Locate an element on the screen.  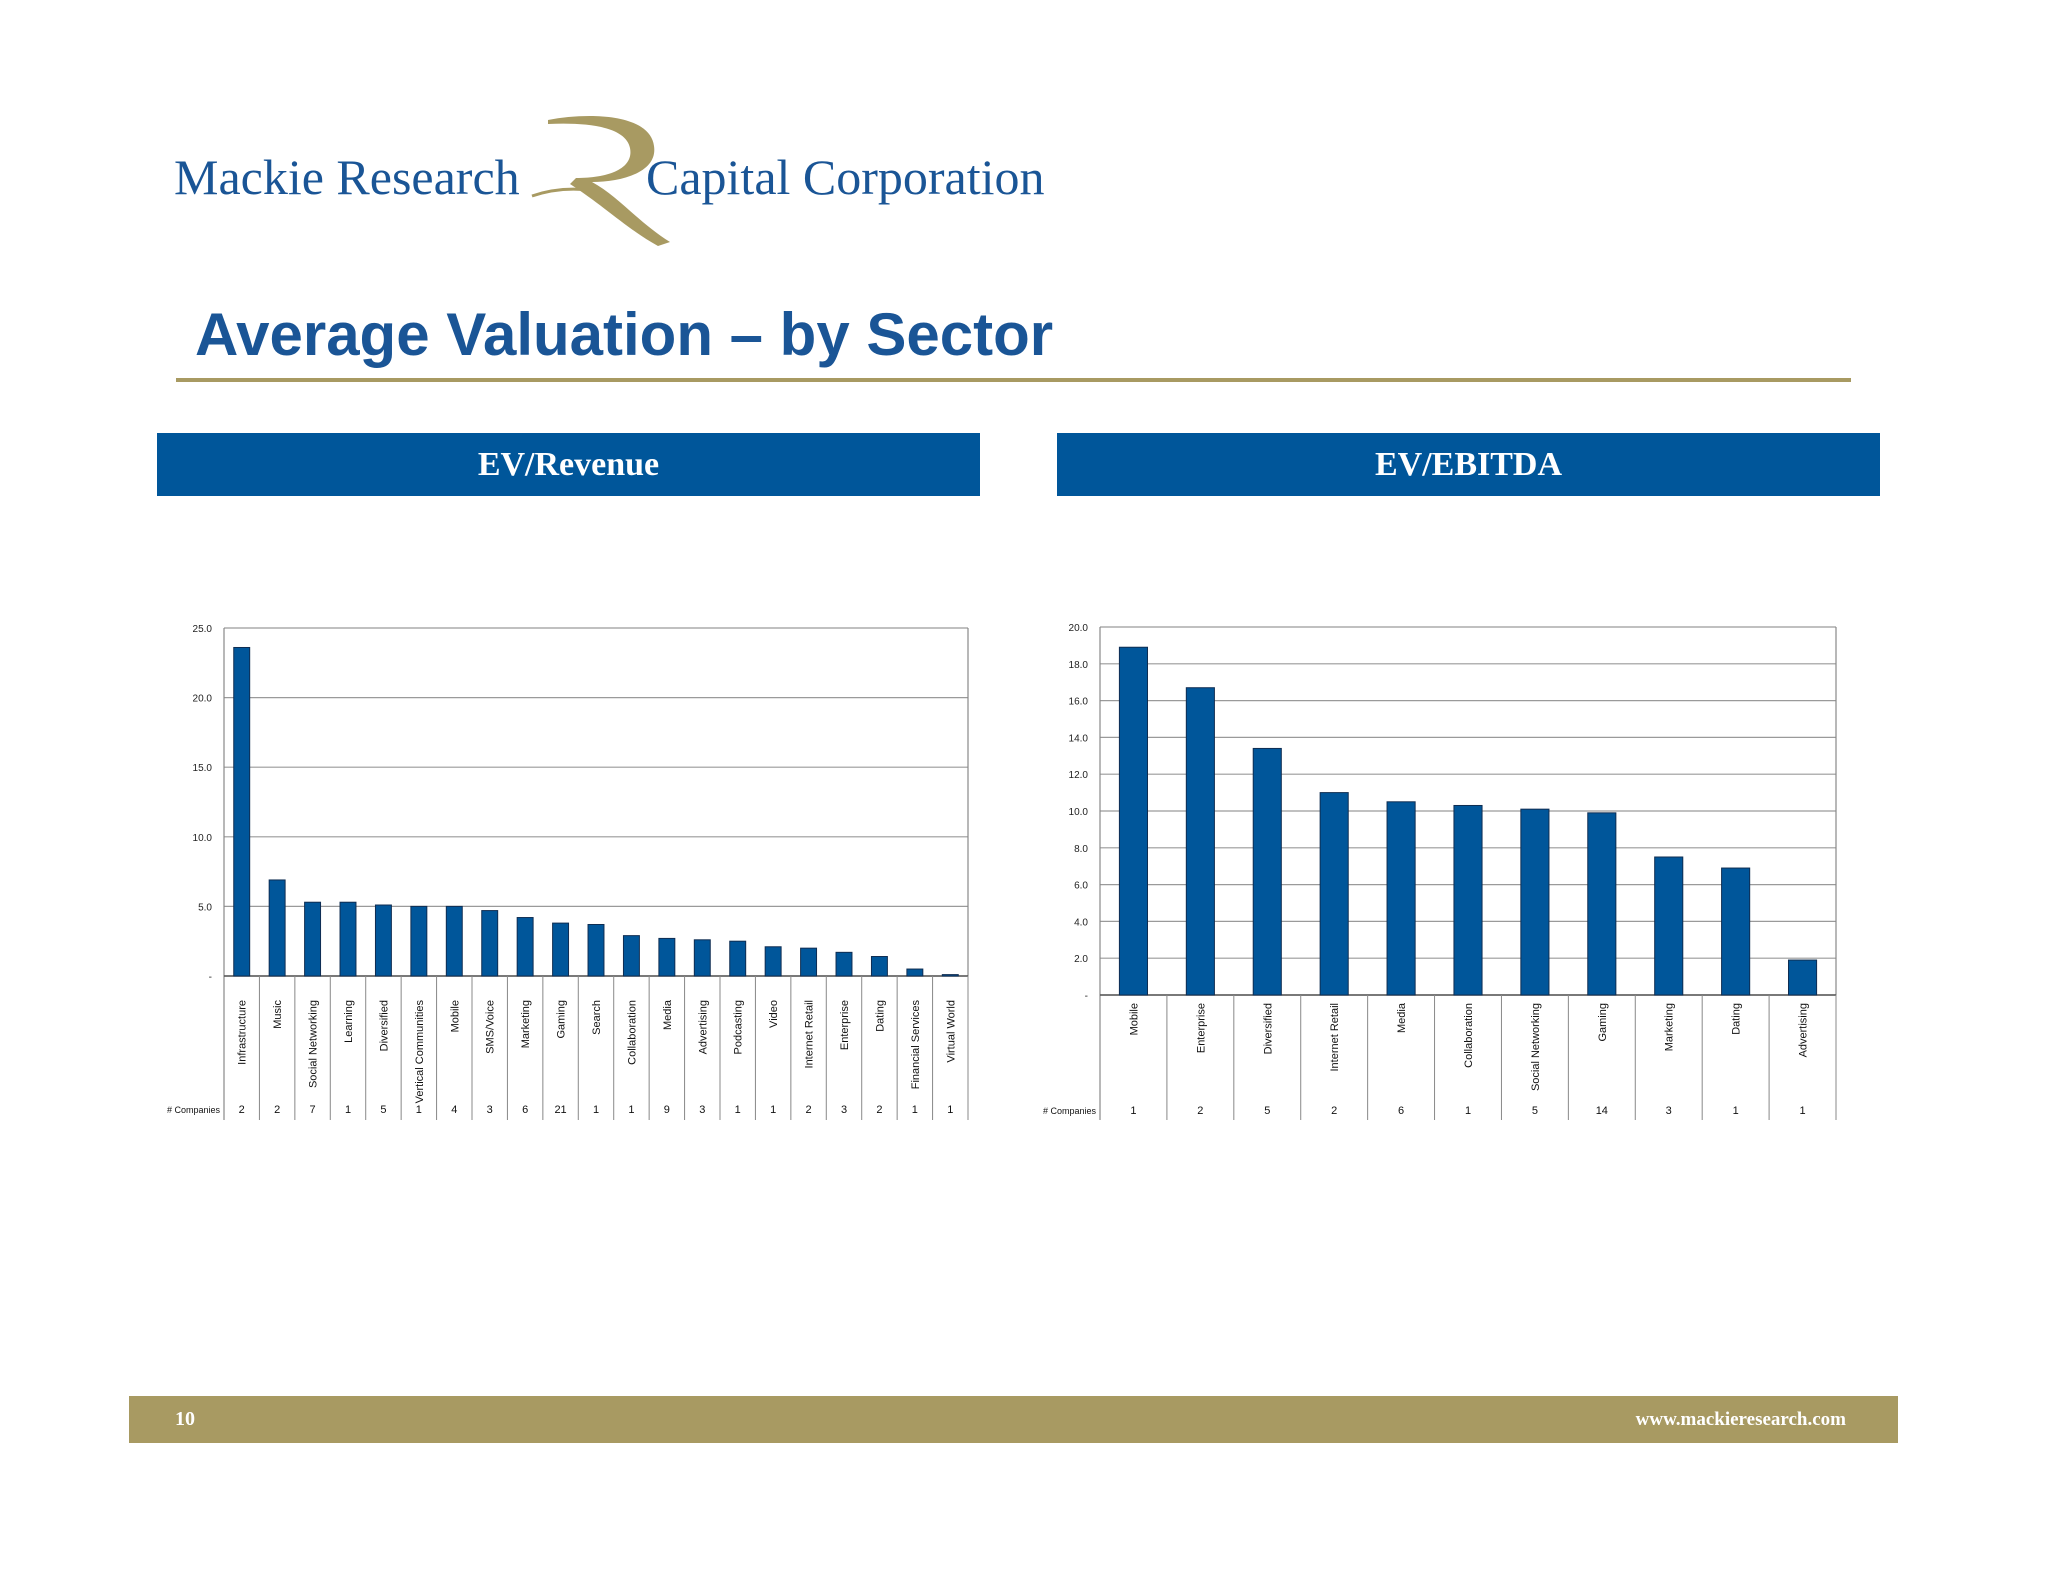
chart1-company-count: 7 is located at coordinates (313, 1110).